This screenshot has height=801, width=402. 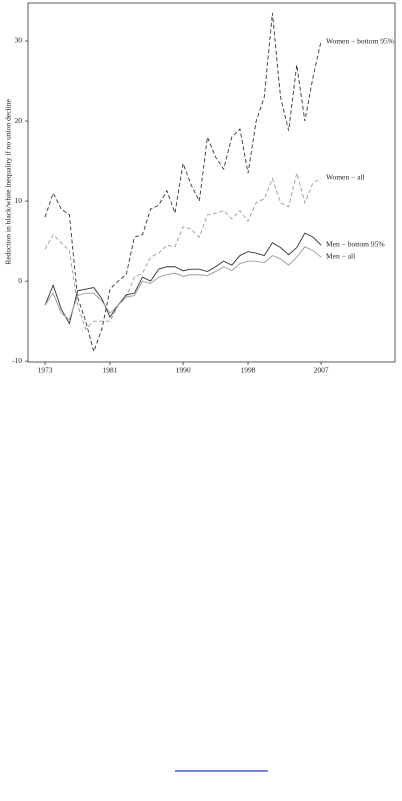 I want to click on y-tick-label: 0, so click(x=20, y=280).